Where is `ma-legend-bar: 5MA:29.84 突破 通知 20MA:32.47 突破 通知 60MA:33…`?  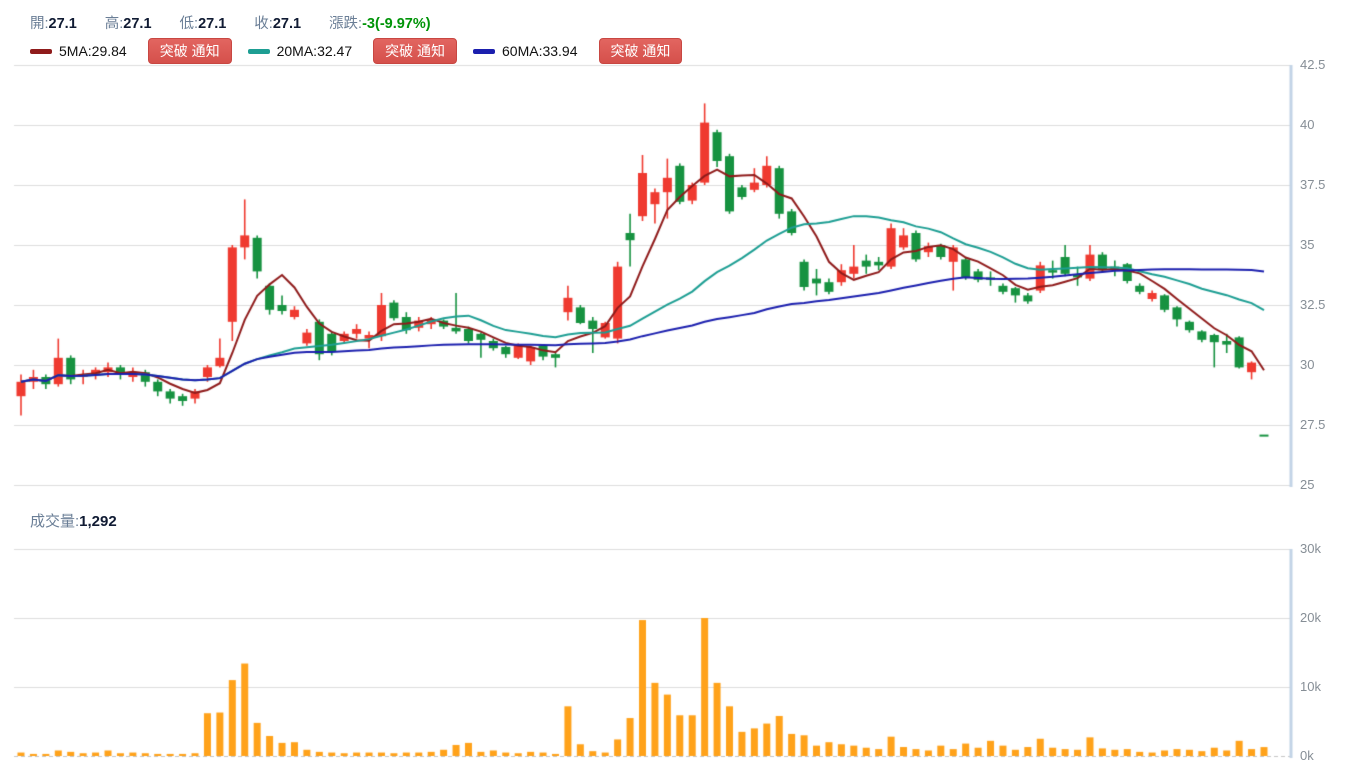
ma-legend-bar: 5MA:29.84 突破 通知 20MA:32.47 突破 通知 60MA:33… is located at coordinates (356, 51).